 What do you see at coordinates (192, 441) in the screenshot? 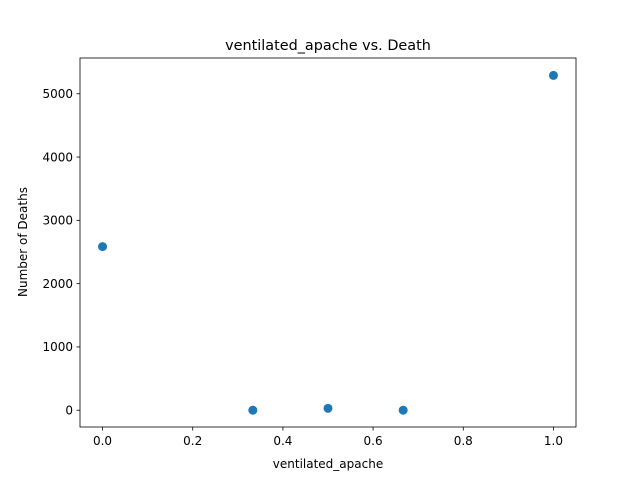
I see `x-tick-label: 0.2` at bounding box center [192, 441].